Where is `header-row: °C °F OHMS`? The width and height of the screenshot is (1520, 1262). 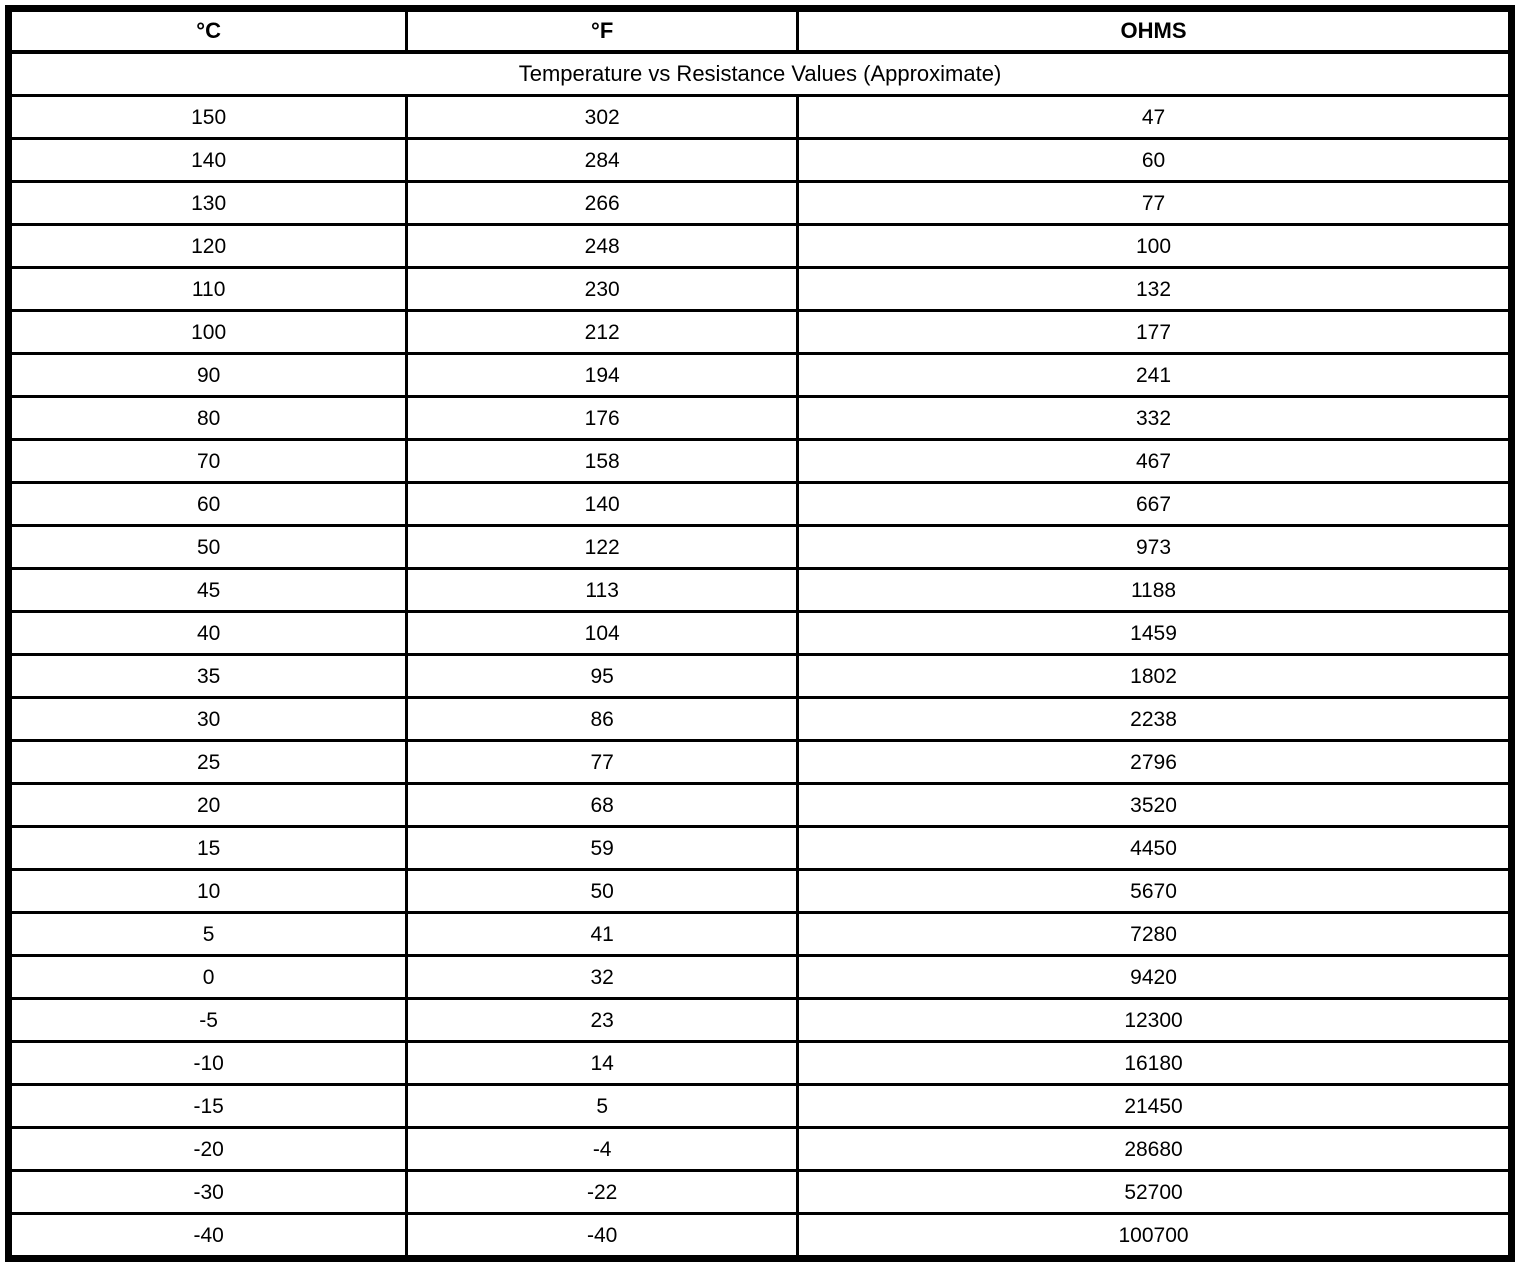 header-row: °C °F OHMS is located at coordinates (759, 30).